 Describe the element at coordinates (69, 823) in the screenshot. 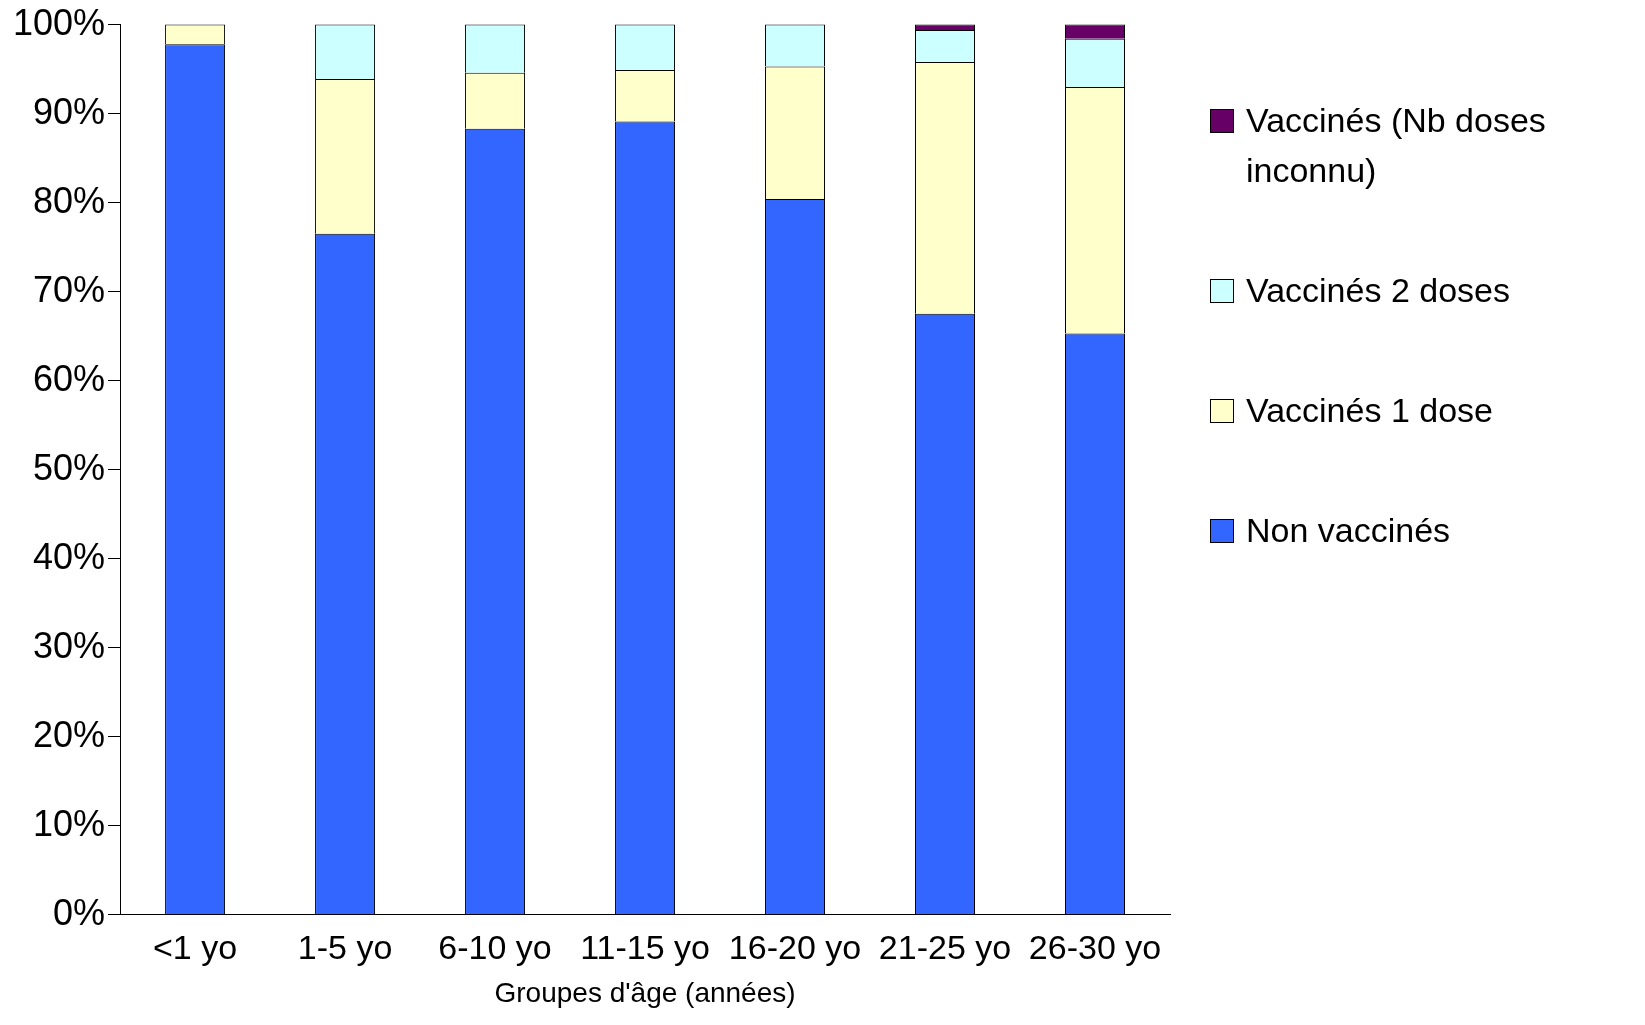

I see `y-tick-label: 10%` at that location.